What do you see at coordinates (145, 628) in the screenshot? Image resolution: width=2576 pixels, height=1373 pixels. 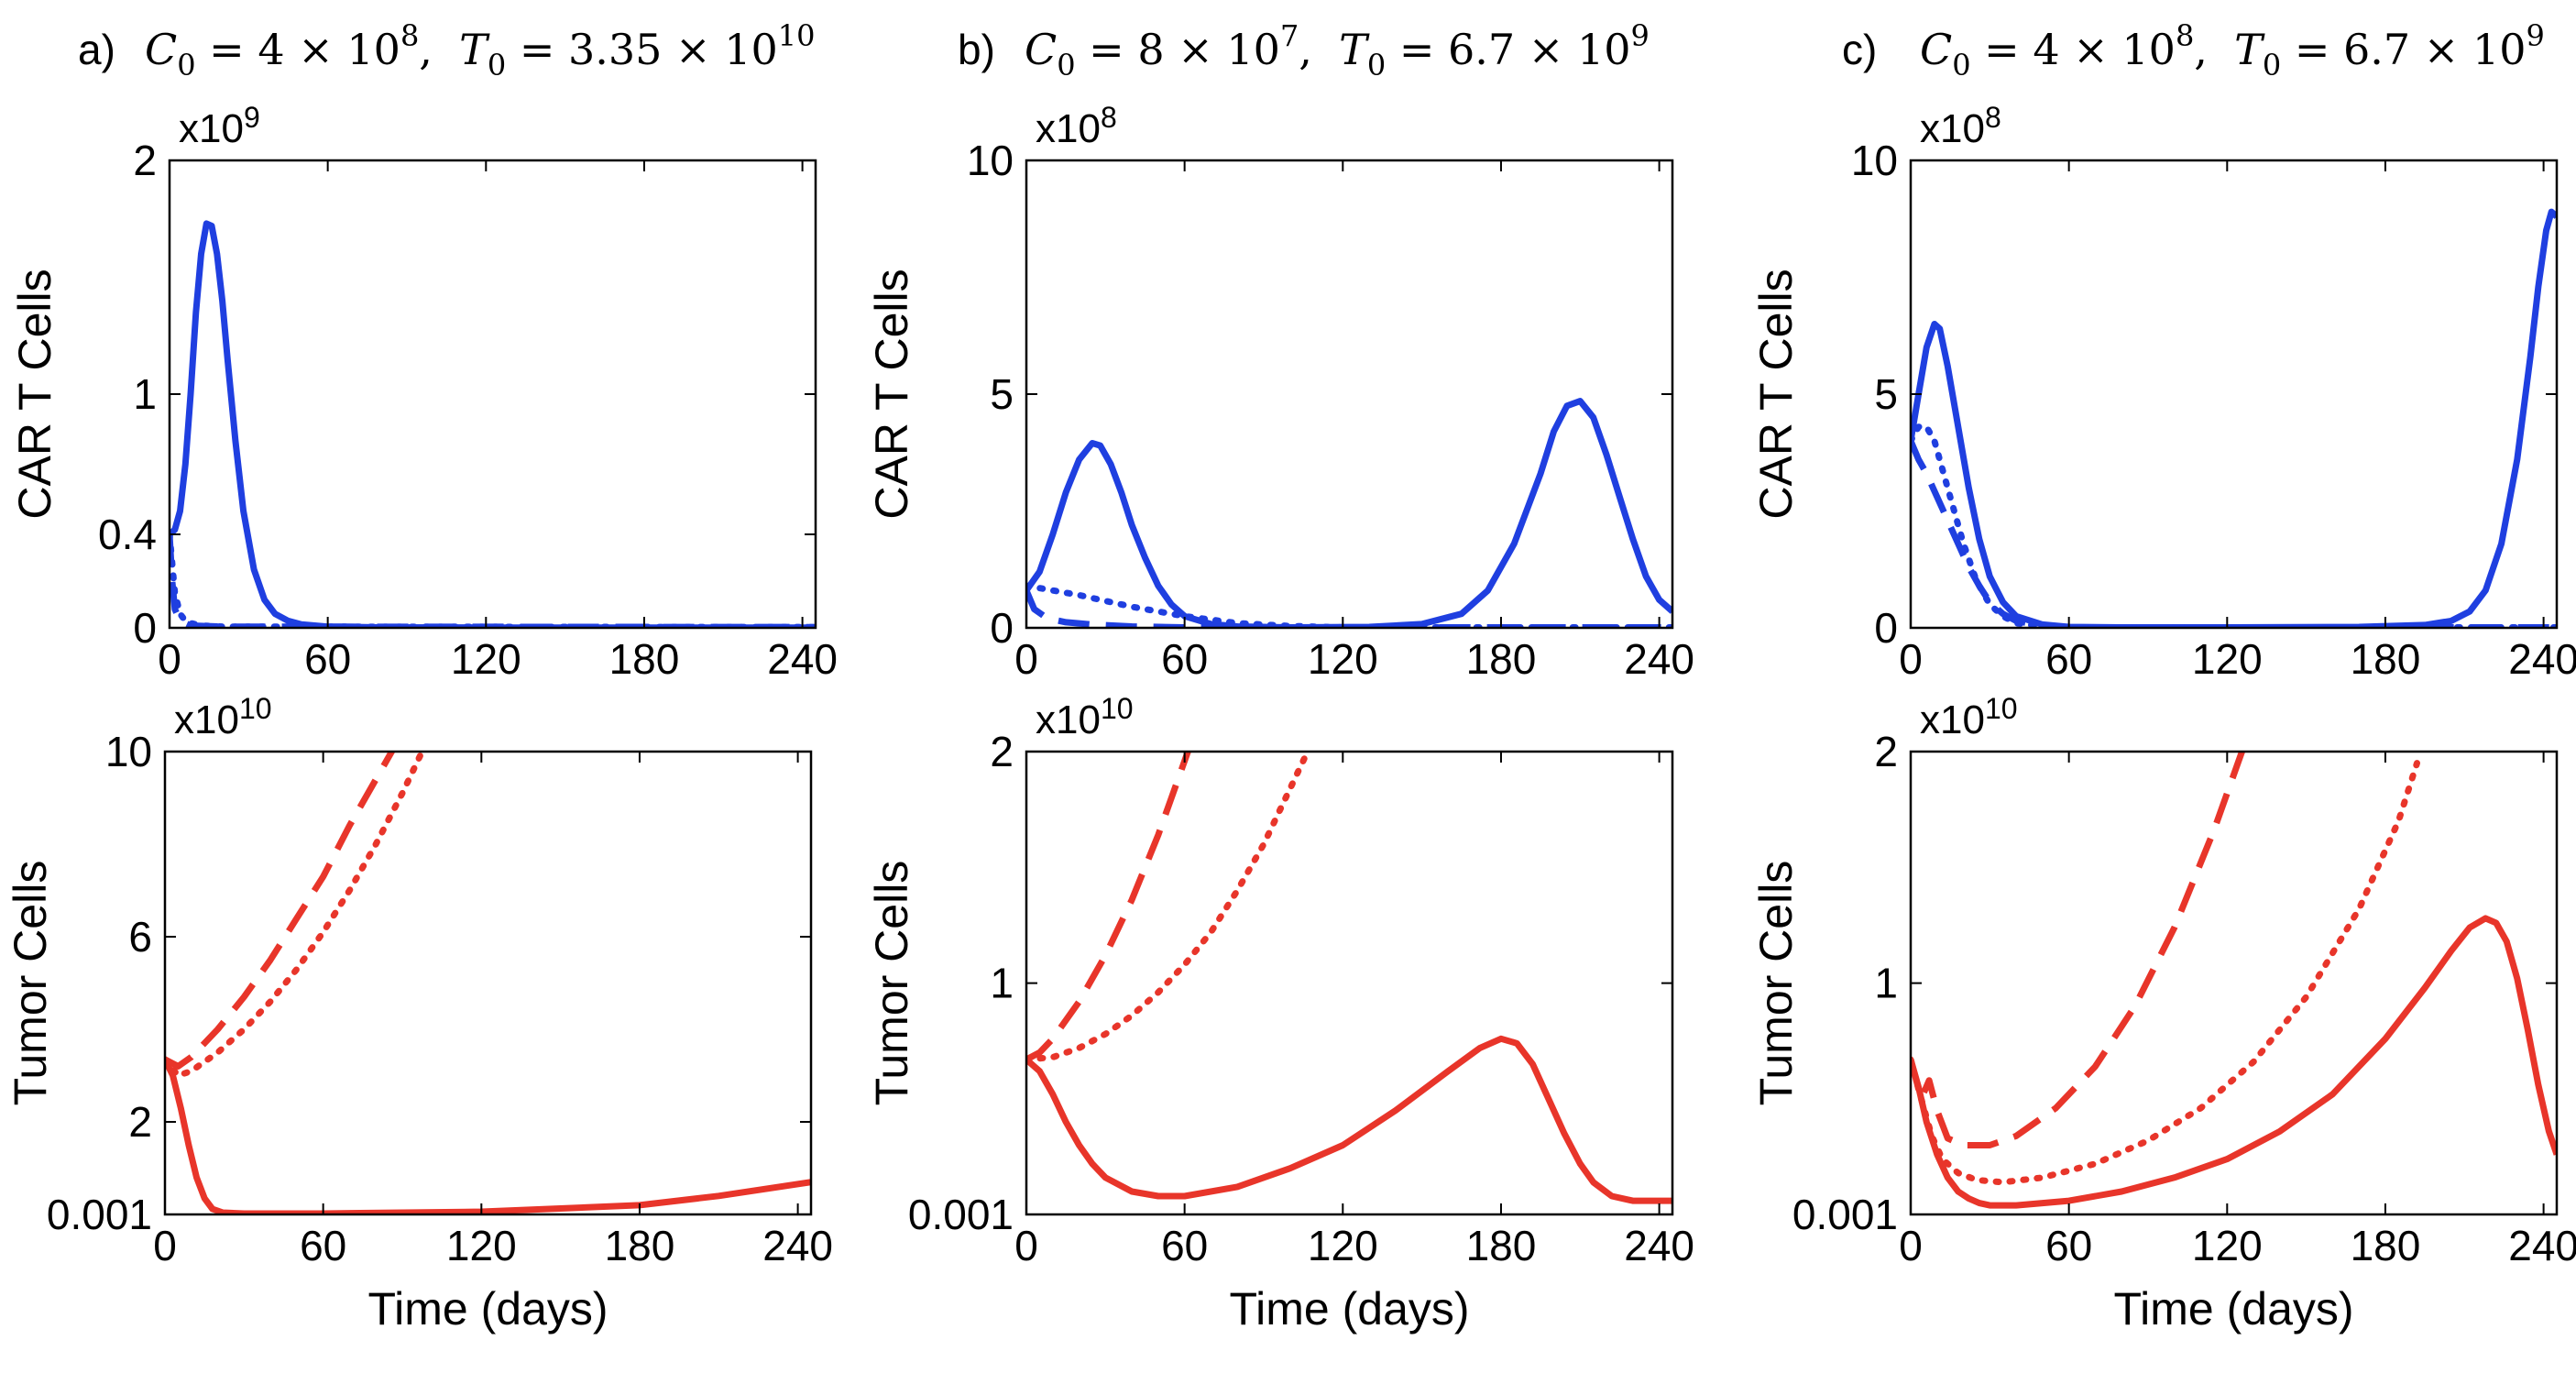 I see `y-tick-label: 0` at bounding box center [145, 628].